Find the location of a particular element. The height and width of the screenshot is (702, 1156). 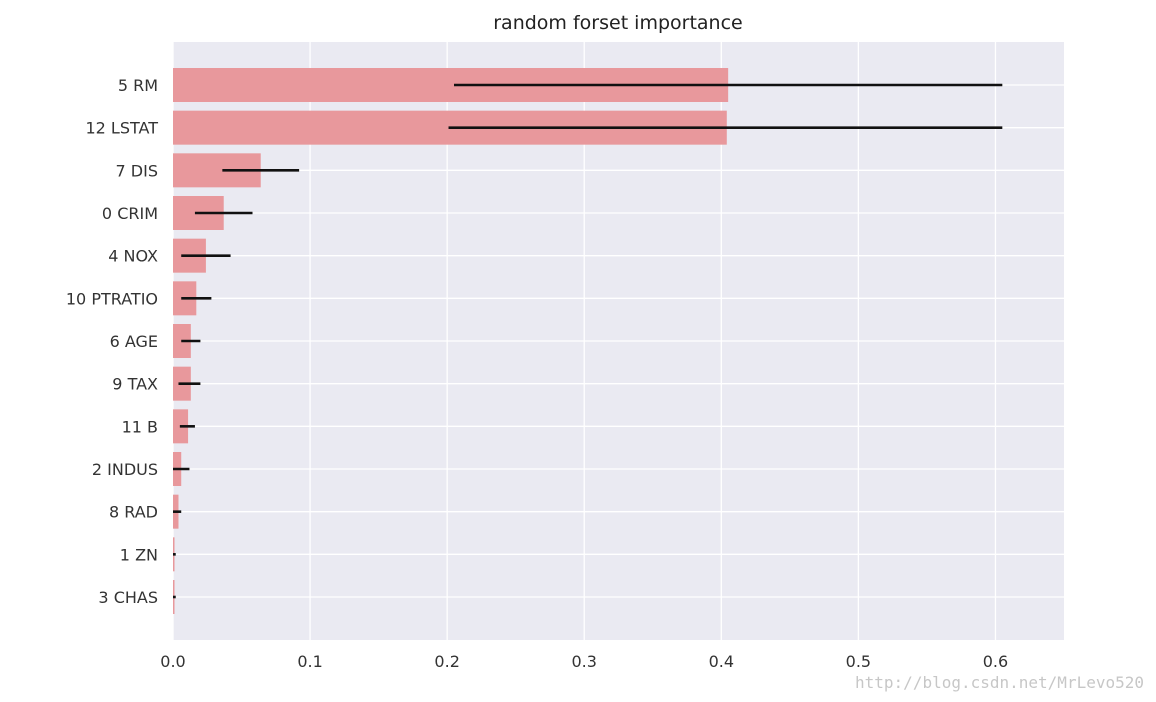

chart-title: random forset importance is located at coordinates (618, 23).